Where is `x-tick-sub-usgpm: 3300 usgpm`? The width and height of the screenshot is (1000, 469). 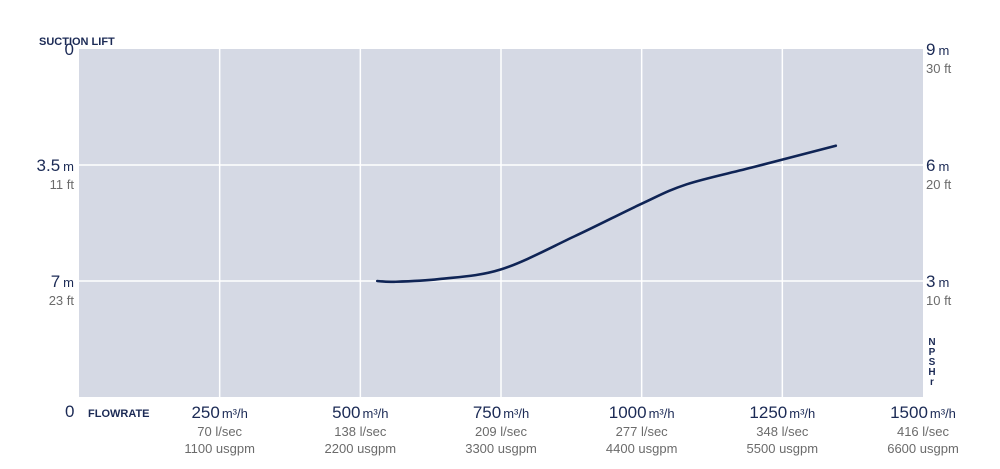 x-tick-sub-usgpm: 3300 usgpm is located at coordinates (501, 448).